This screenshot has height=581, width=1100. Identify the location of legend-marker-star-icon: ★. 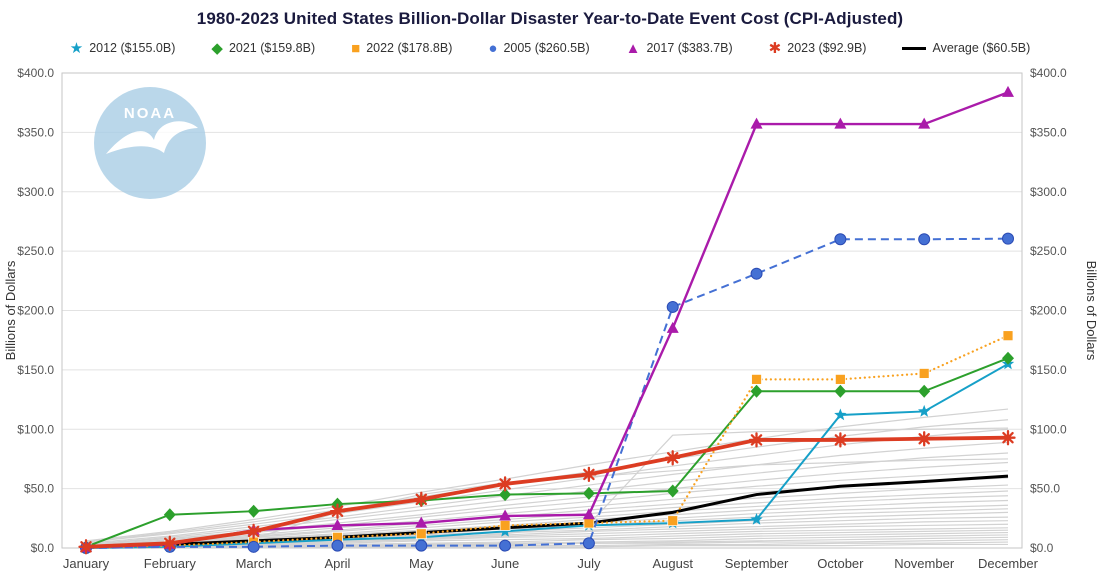
(76, 48).